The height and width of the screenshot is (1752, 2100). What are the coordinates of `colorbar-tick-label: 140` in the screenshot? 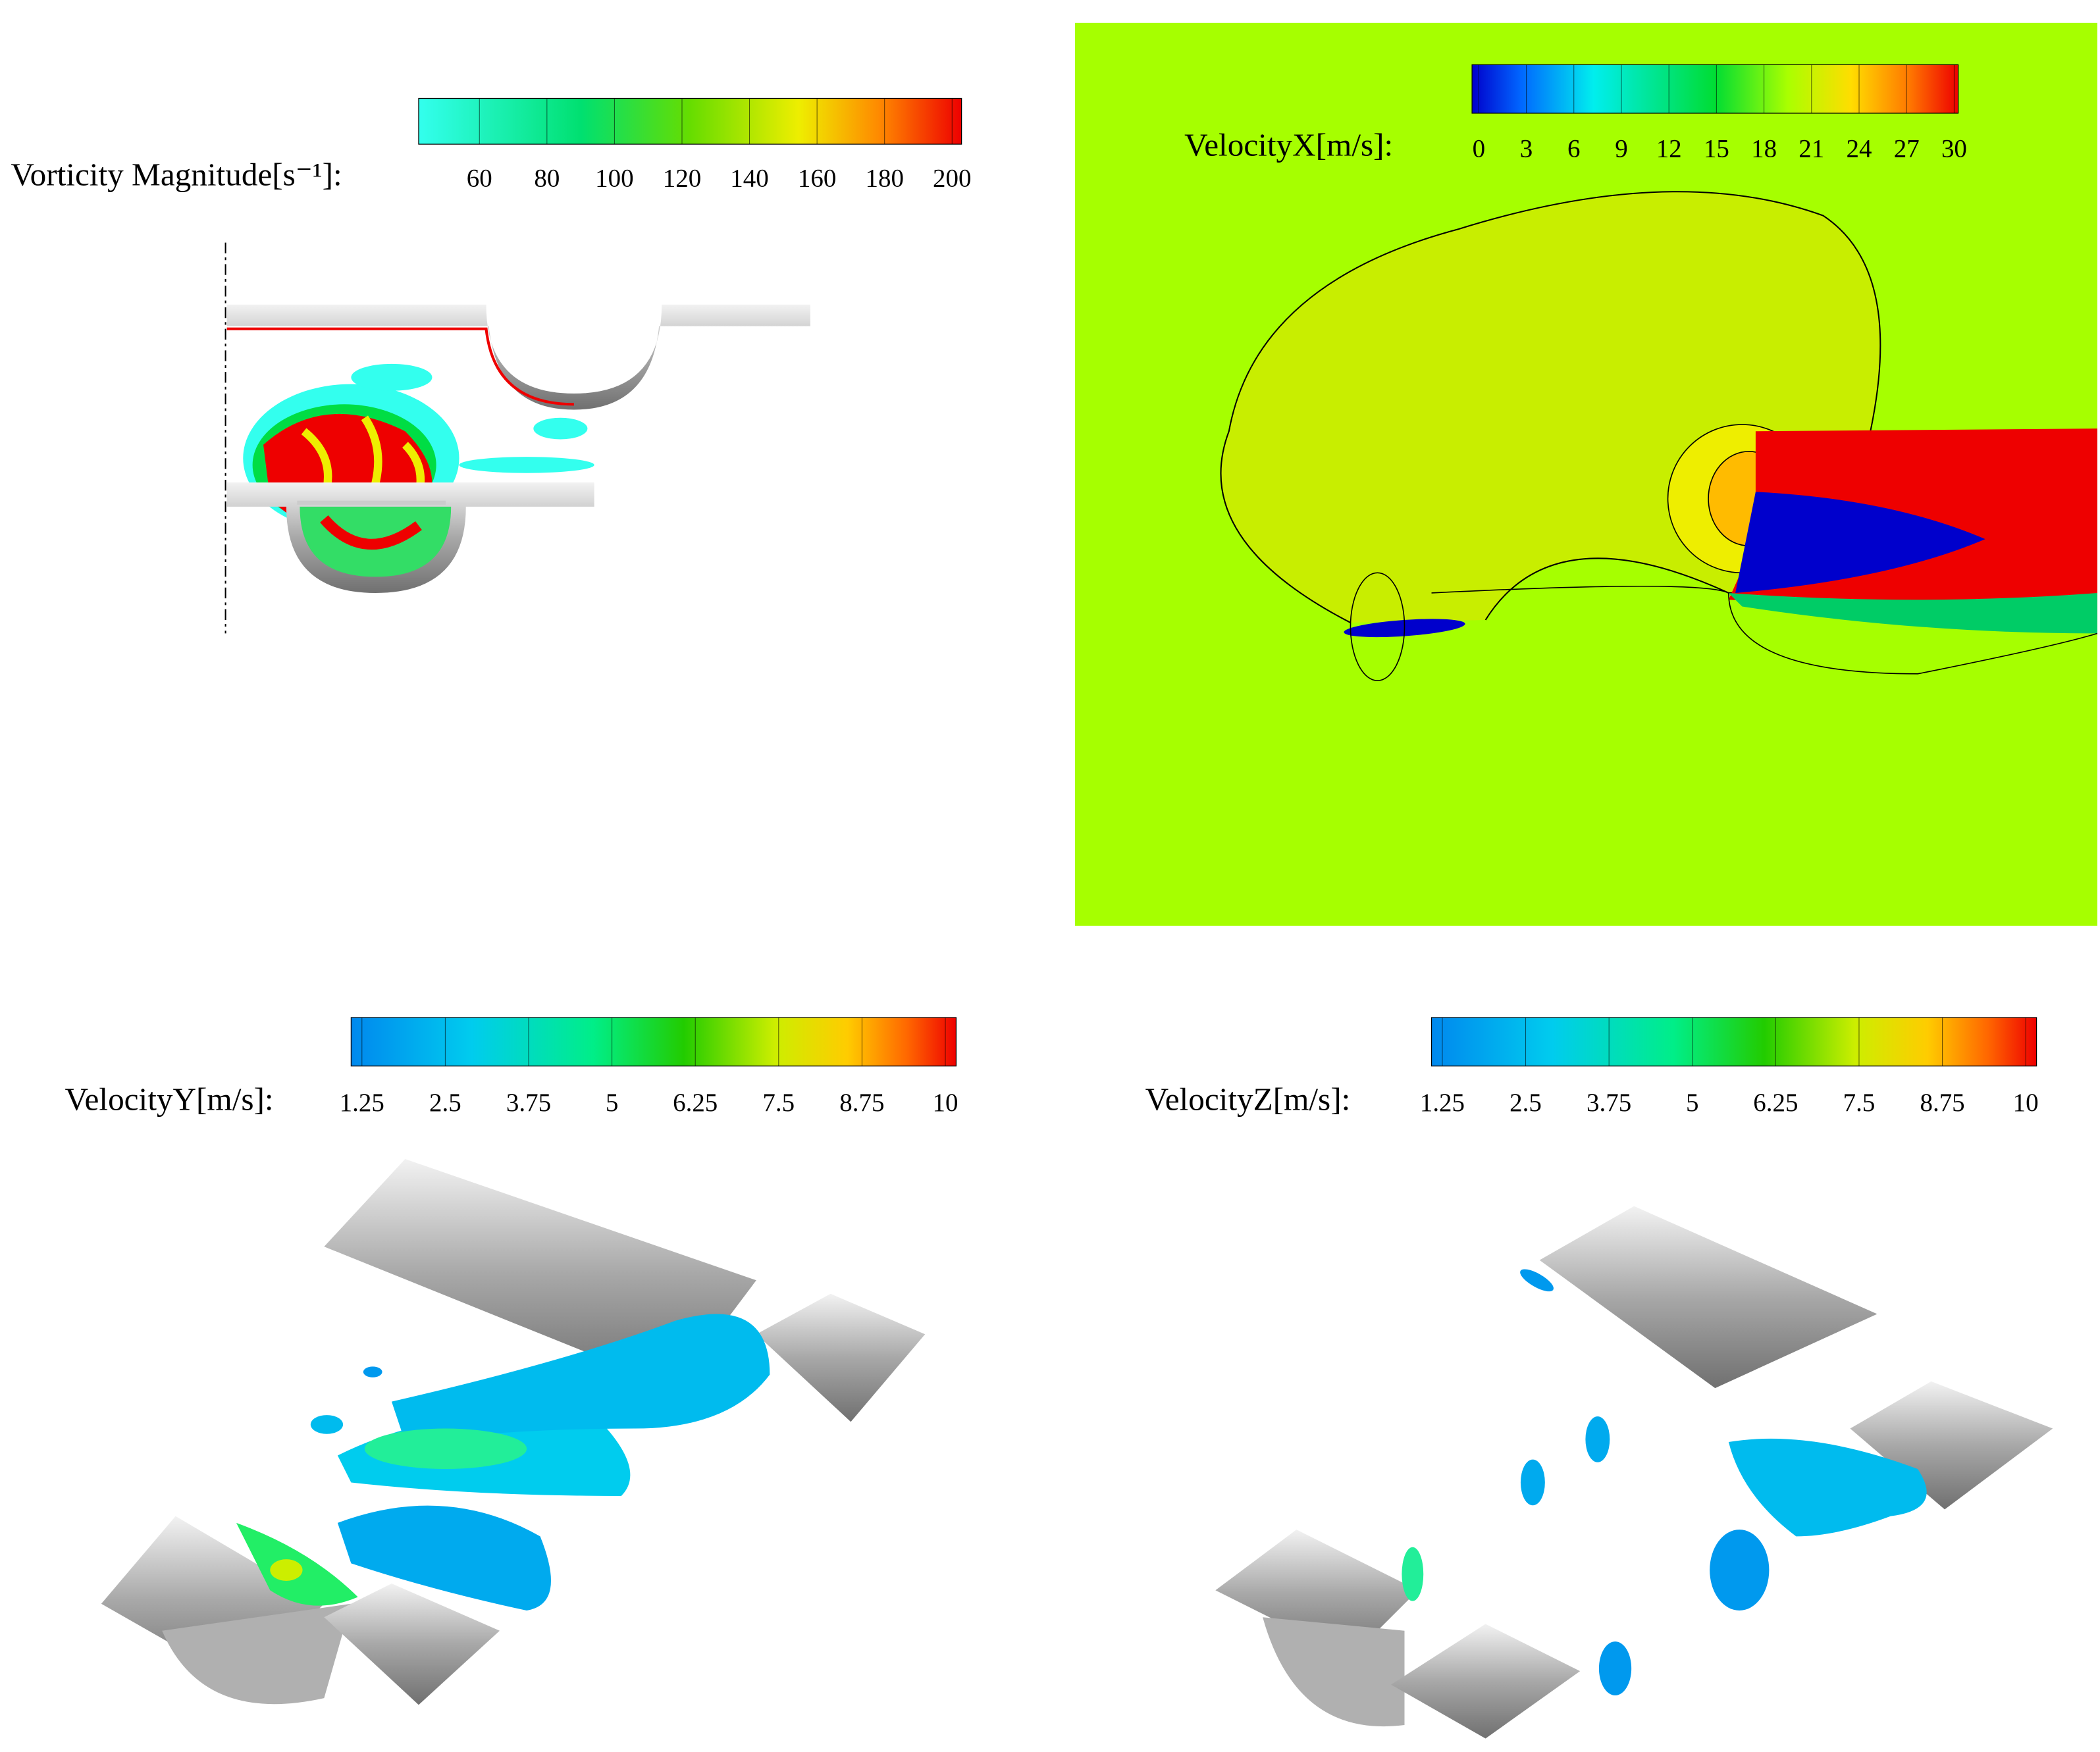 It's located at (749, 178).